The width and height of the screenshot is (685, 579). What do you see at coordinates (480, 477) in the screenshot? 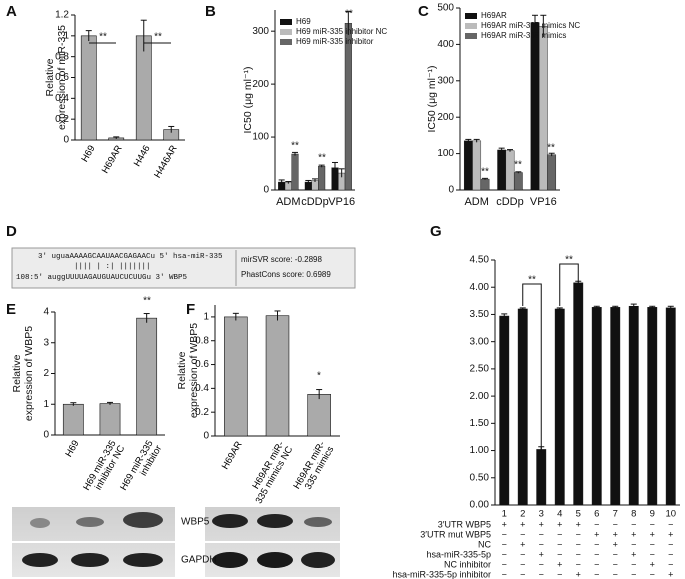
I see `y-tick-label: 0.50` at bounding box center [480, 477].